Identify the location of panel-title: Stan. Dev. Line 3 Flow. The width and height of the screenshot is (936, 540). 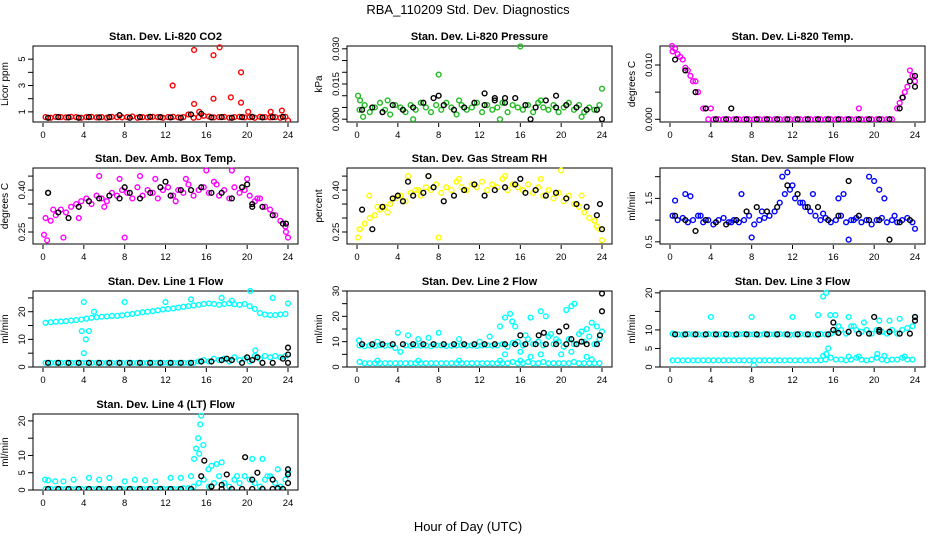
(793, 282).